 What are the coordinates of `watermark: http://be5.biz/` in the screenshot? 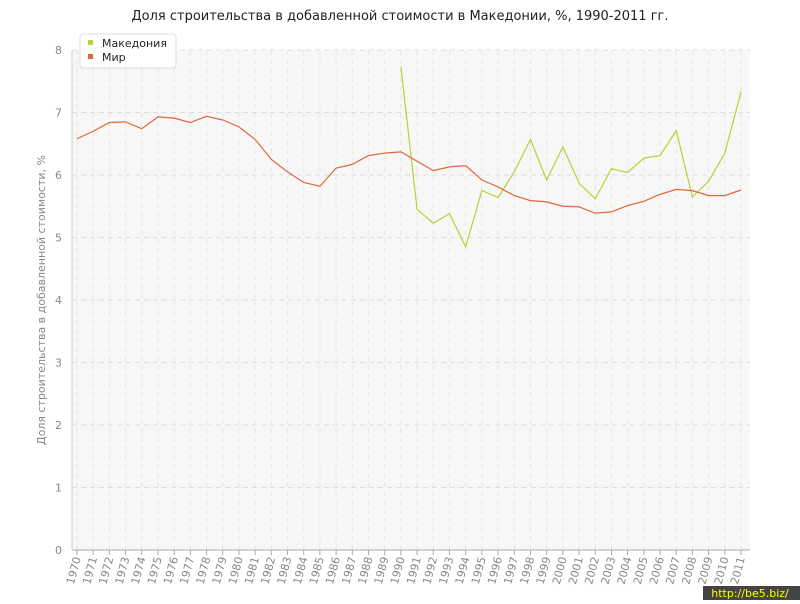 It's located at (750, 593).